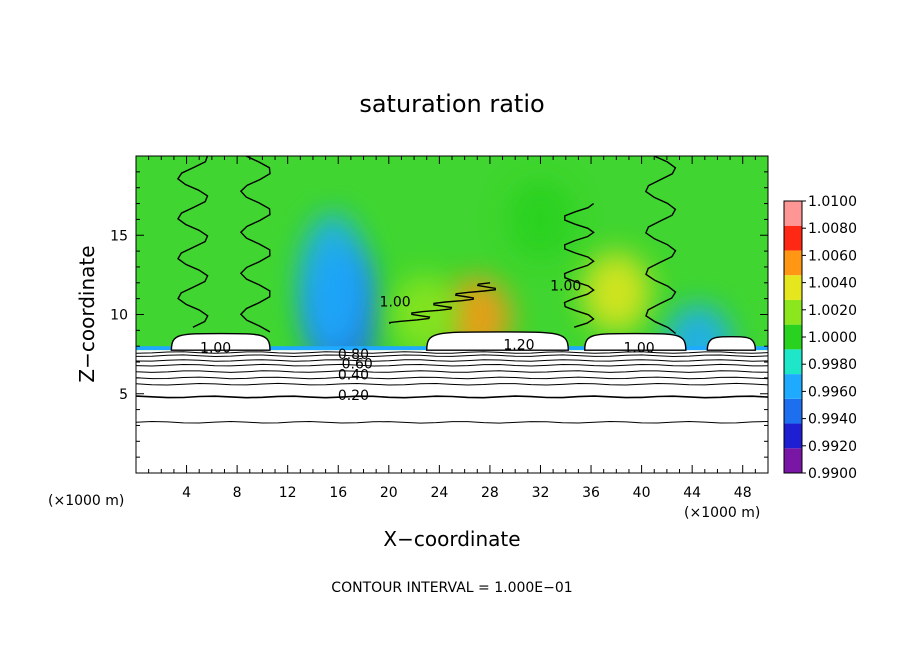 Image resolution: width=904 pixels, height=654 pixels. Describe the element at coordinates (541, 493) in the screenshot. I see `x-tick-label: 32` at that location.